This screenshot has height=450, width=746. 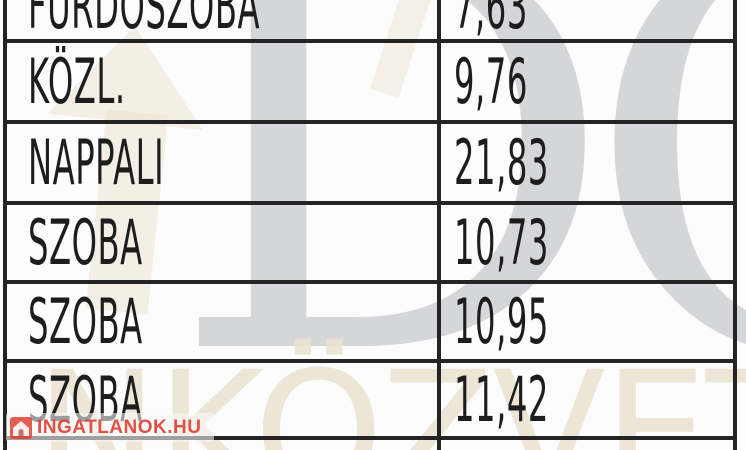 What do you see at coordinates (491, 81) in the screenshot?
I see `room-area-cell: 9,76` at bounding box center [491, 81].